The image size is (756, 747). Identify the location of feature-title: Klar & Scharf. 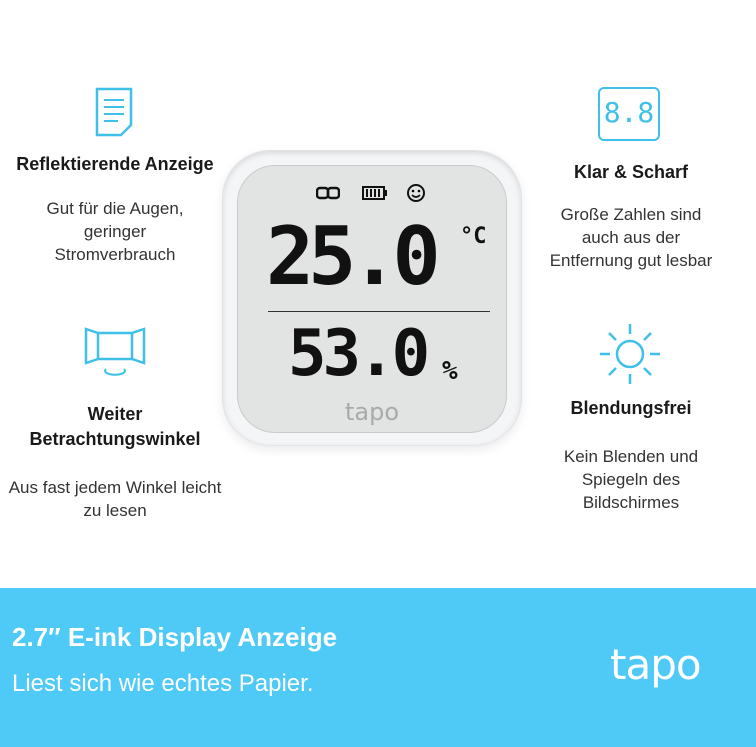
(631, 172).